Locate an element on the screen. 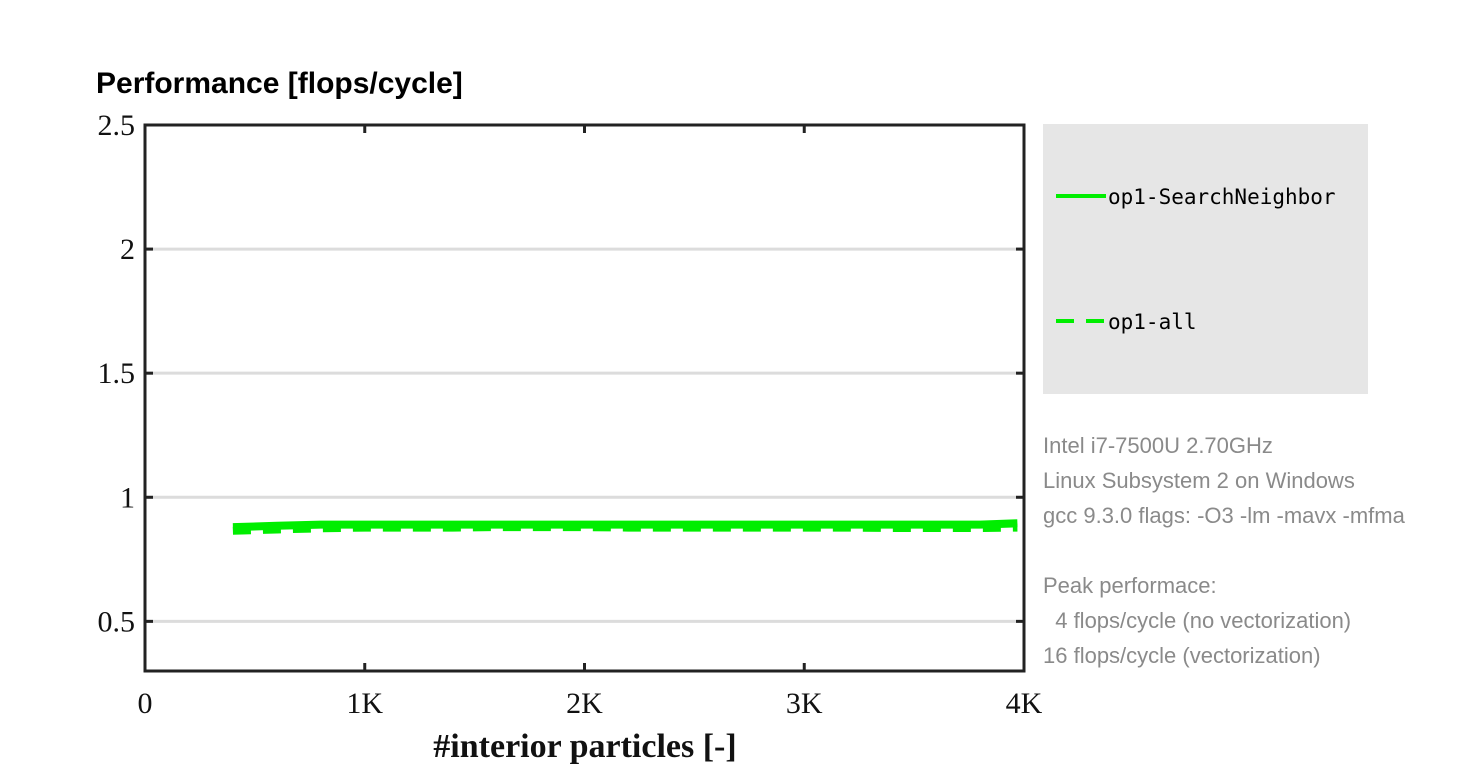 The image size is (1464, 783). info-line-peak-title: Peak performace: is located at coordinates (1130, 585).